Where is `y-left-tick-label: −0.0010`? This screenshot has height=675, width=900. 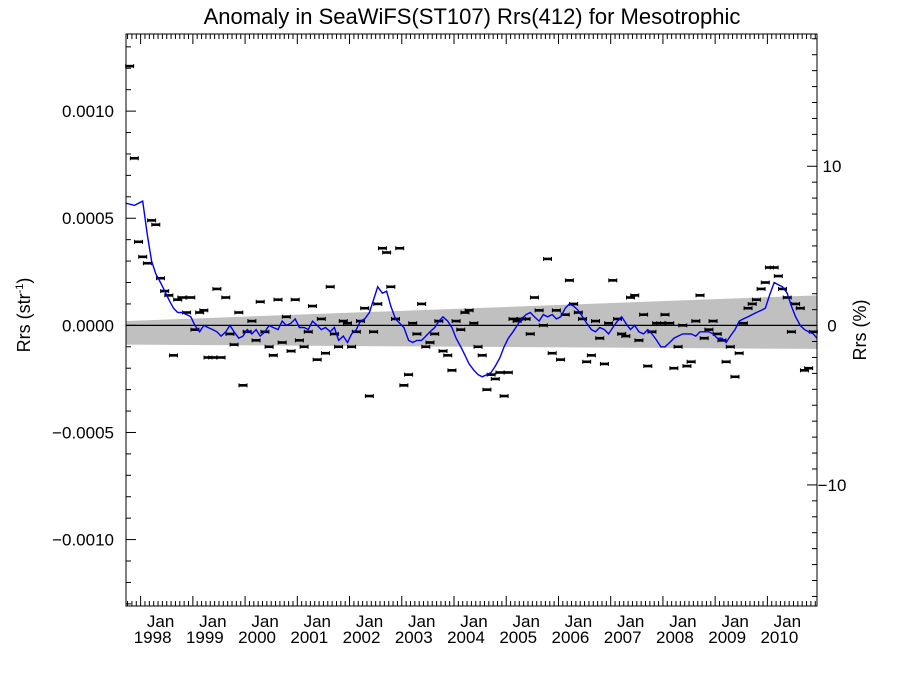 y-left-tick-label: −0.0010 is located at coordinates (83, 540).